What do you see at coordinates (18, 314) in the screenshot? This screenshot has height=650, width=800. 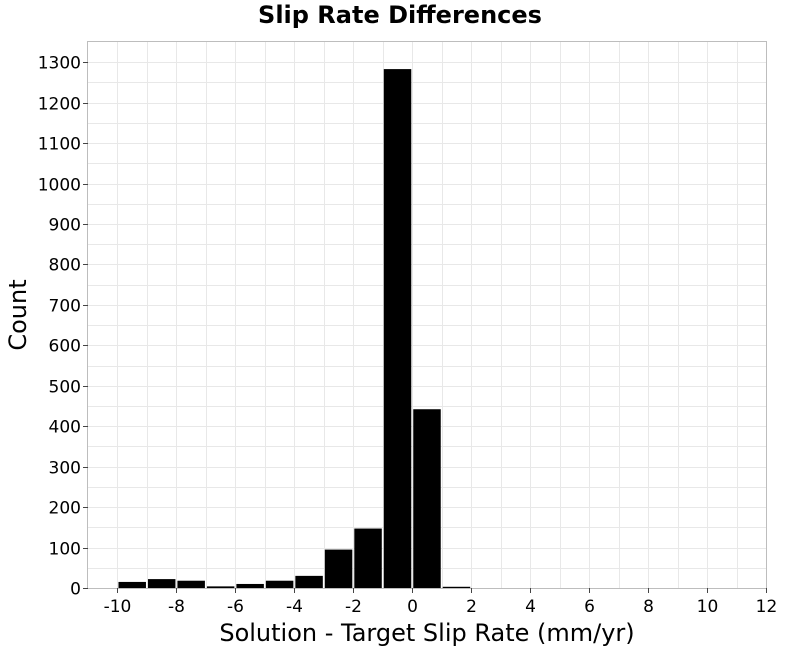 I see `y-axis-label: Count` at bounding box center [18, 314].